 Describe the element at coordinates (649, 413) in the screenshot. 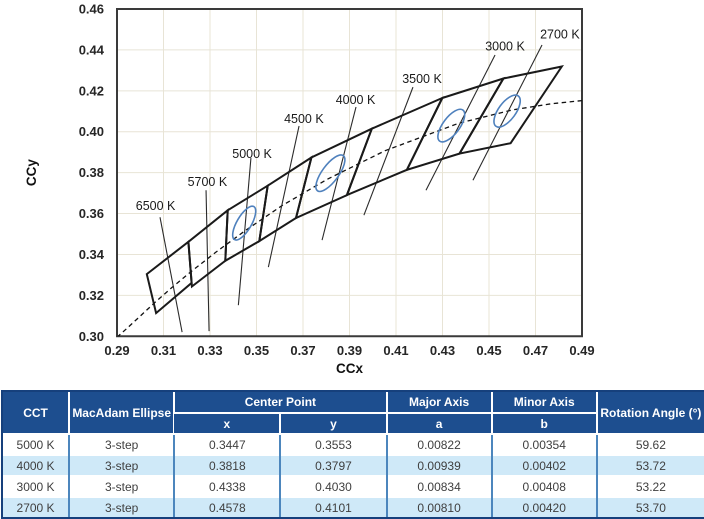

I see `header-rotation-angle: Rotation Angle (°)` at that location.